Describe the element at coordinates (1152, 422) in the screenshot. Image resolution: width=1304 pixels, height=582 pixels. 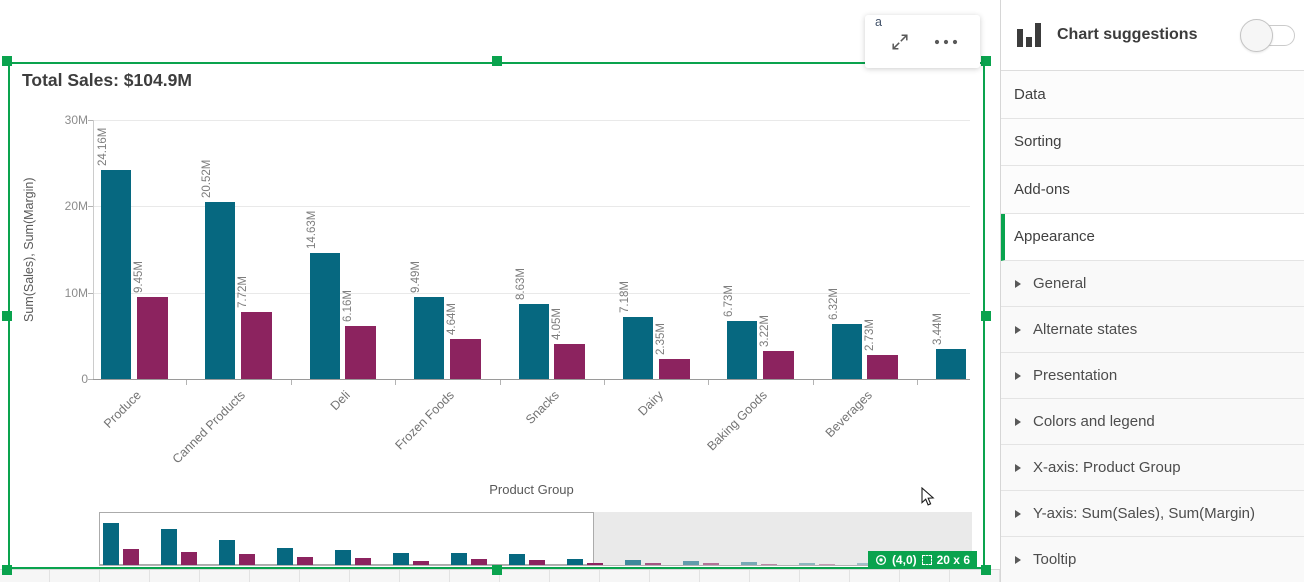
I see `panel-subsection-colors-and-legend: Colors and legend` at that location.